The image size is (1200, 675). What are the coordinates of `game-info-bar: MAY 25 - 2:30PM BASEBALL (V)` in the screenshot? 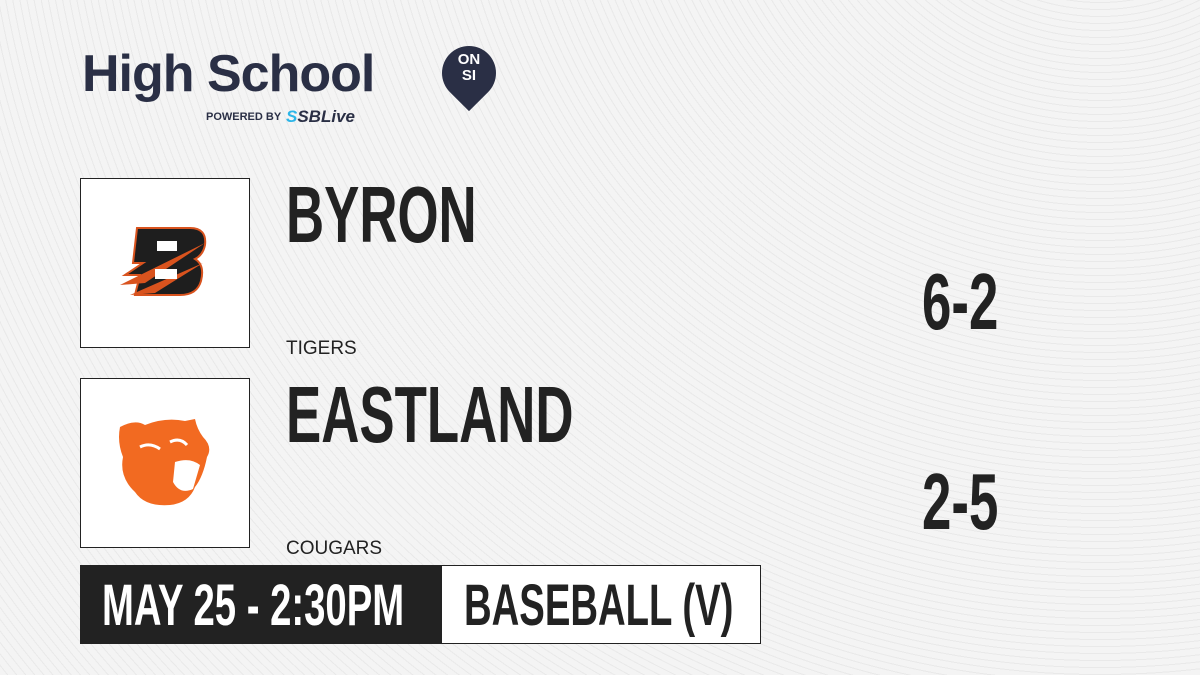 It's located at (420, 604).